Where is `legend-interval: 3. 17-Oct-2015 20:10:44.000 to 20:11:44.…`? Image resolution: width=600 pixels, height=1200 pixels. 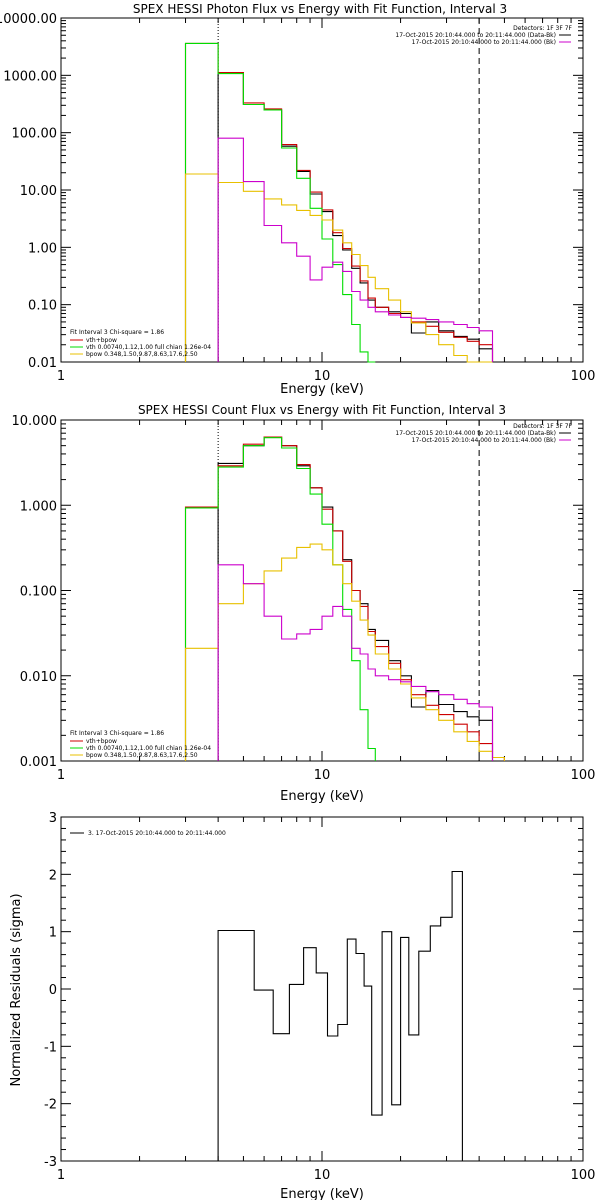
legend-interval: 3. 17-Oct-2015 20:10:44.000 to 20:11:44.… is located at coordinates (157, 833).